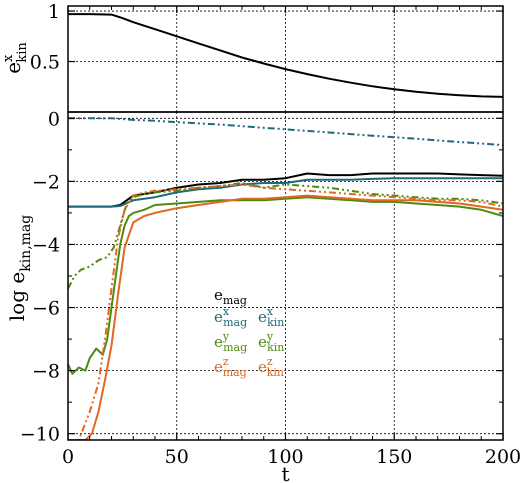 The width and height of the screenshot is (521, 483). Describe the element at coordinates (46, 182) in the screenshot. I see `bottom-y-tick-label: −2` at that location.